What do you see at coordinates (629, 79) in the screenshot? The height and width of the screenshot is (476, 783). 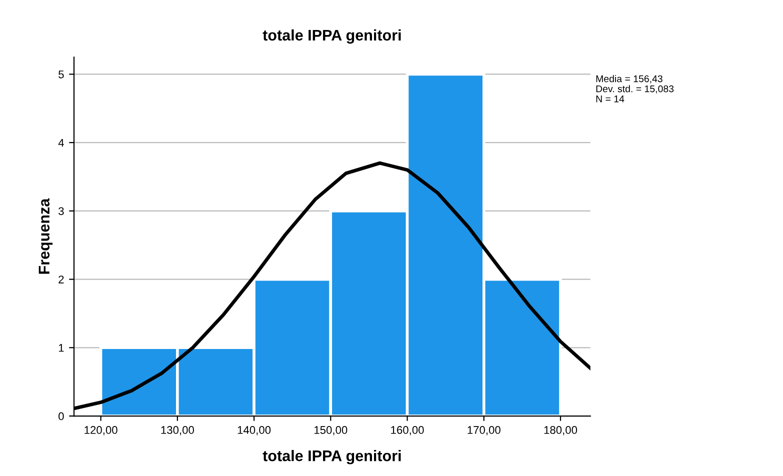 I see `text: Media = 156,43` at bounding box center [629, 79].